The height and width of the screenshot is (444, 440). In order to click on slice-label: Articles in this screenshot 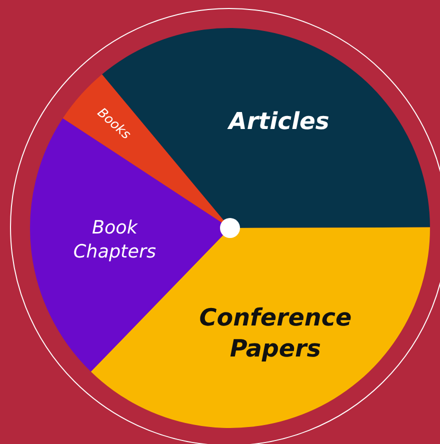, I will do `click(278, 120)`.